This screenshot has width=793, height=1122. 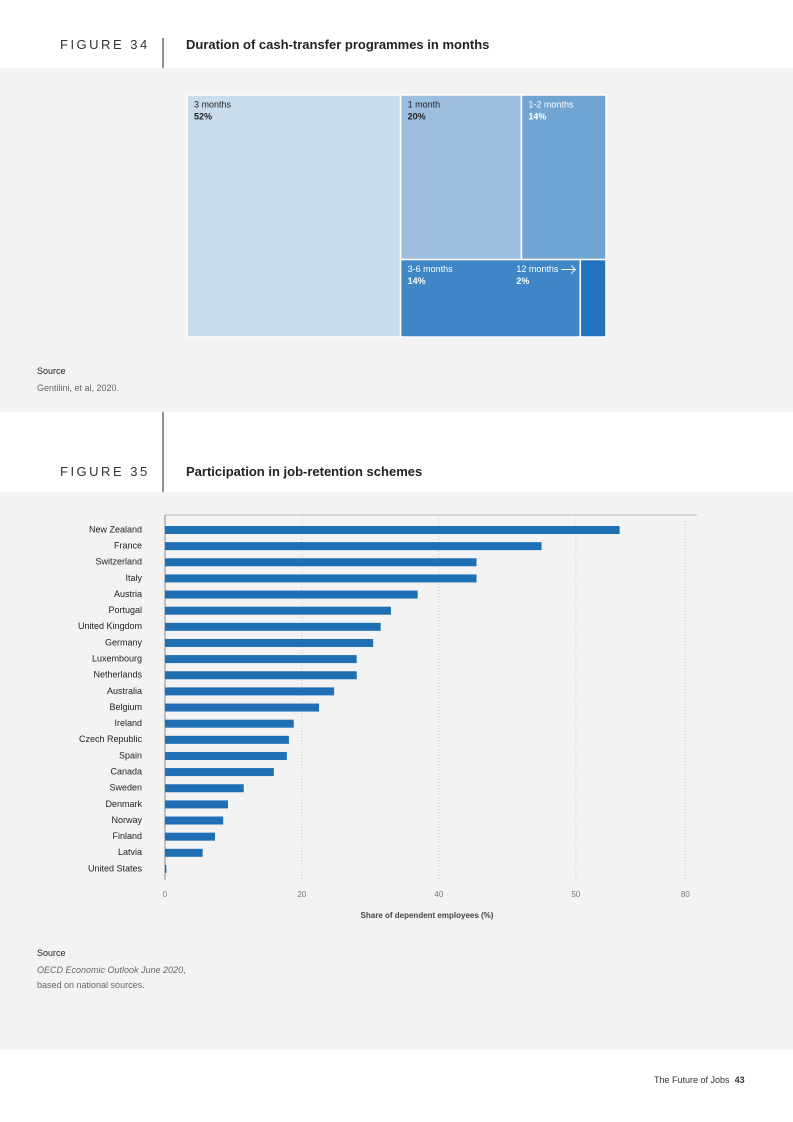 I want to click on y-tick-label: France, so click(x=128, y=546).